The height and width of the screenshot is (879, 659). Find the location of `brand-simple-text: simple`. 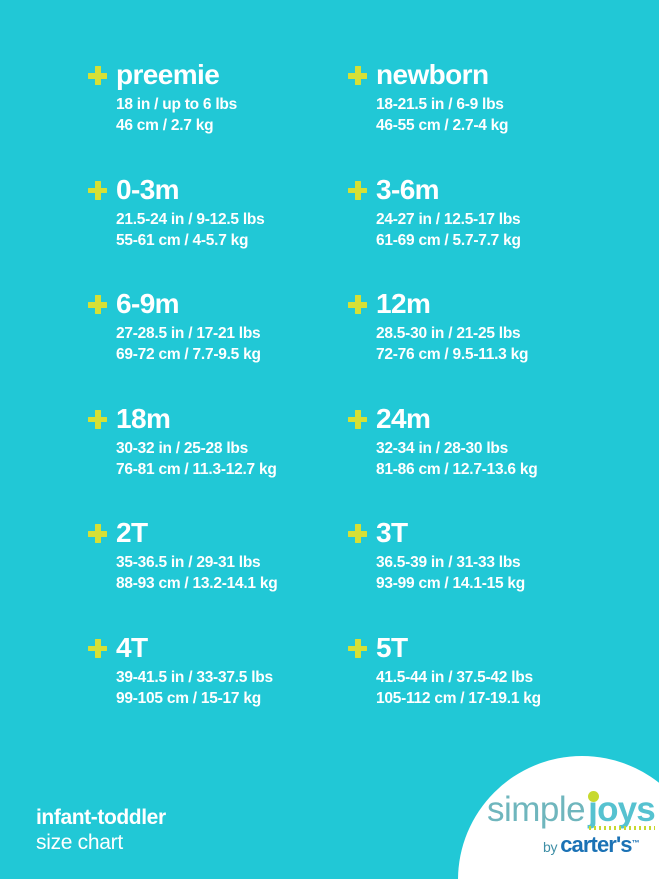

brand-simple-text: simple is located at coordinates (536, 809).